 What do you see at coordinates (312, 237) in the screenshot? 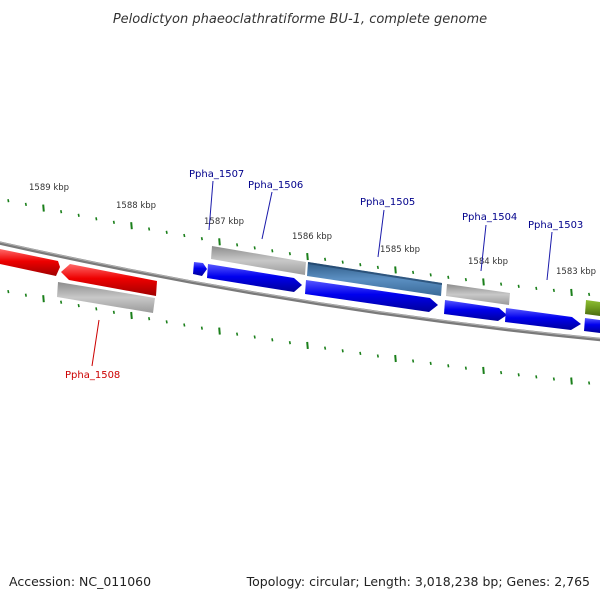
I see `kbp-label-1586: 1586 kbp` at bounding box center [312, 237].